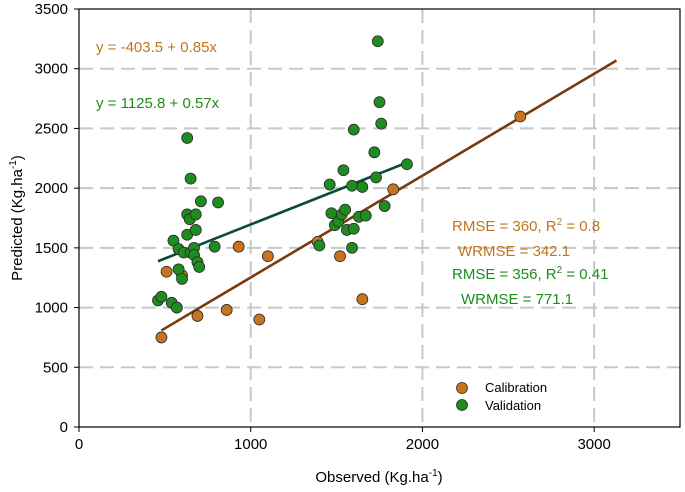 This screenshot has width=685, height=492. I want to click on y-tick-label: 500, so click(55, 367).